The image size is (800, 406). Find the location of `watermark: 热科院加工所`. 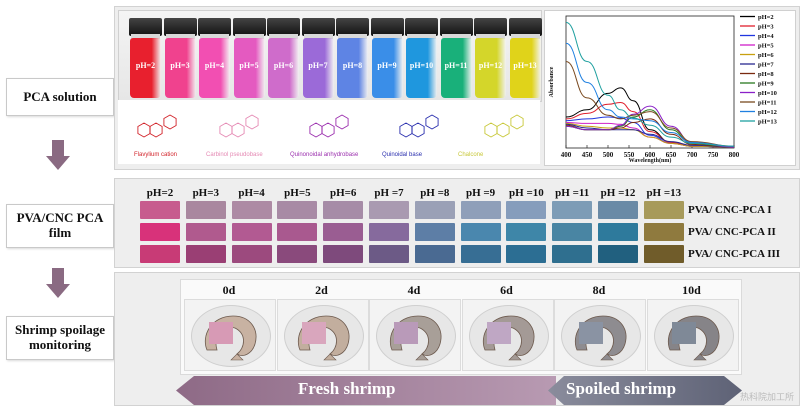

watermark: 热科院加工所 is located at coordinates (766, 397).